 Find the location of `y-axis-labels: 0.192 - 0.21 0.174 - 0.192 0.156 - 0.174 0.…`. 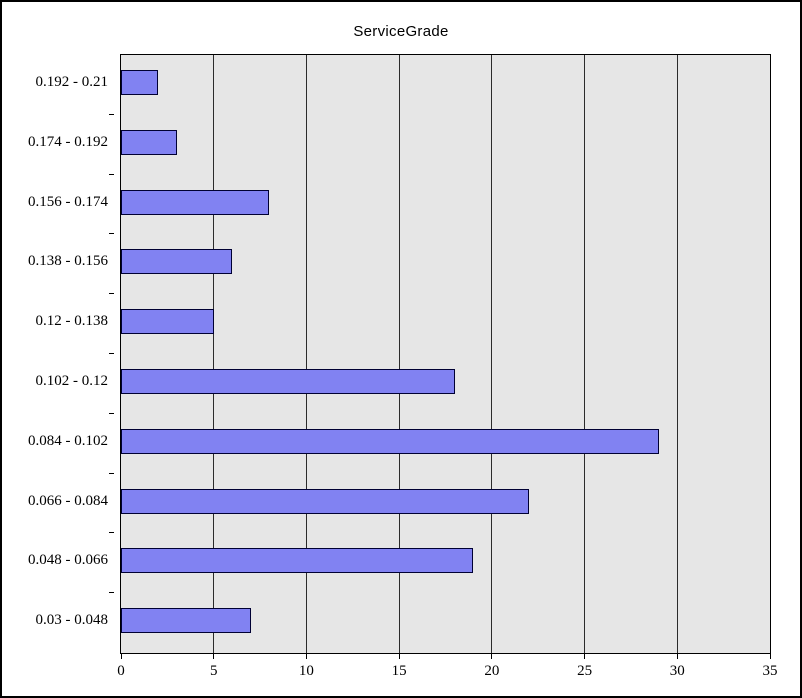

y-axis-labels: 0.192 - 0.21 0.174 - 0.192 0.156 - 0.174 0.… is located at coordinates (58, 354).